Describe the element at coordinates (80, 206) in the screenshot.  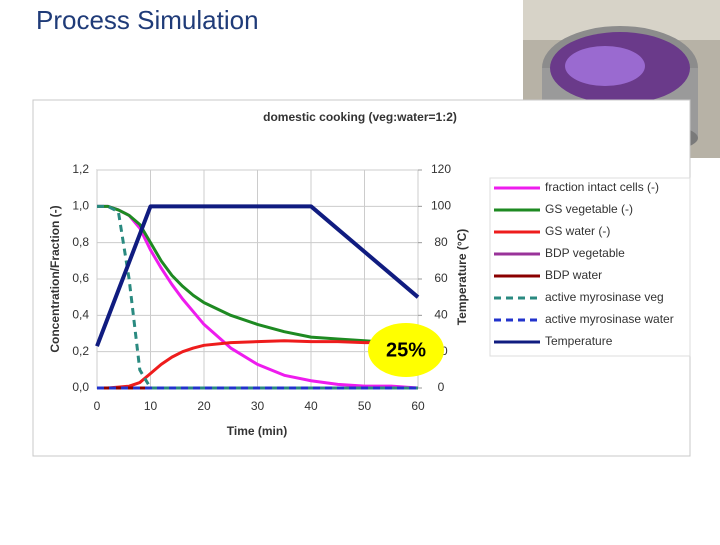
I see `y-tick-label: 1,0` at that location.